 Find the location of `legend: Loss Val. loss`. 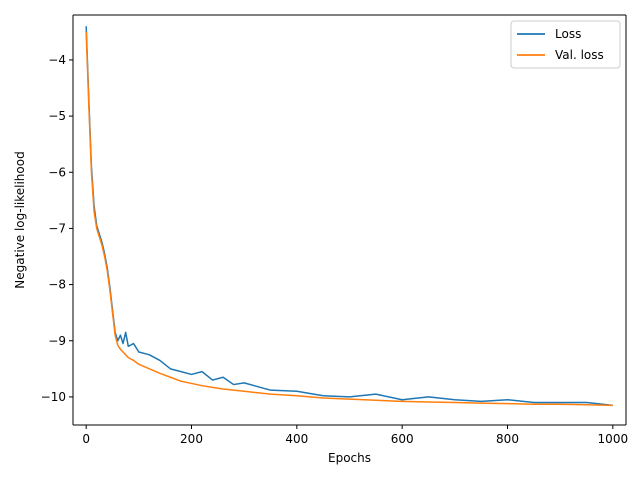

legend: Loss Val. loss is located at coordinates (565, 44).